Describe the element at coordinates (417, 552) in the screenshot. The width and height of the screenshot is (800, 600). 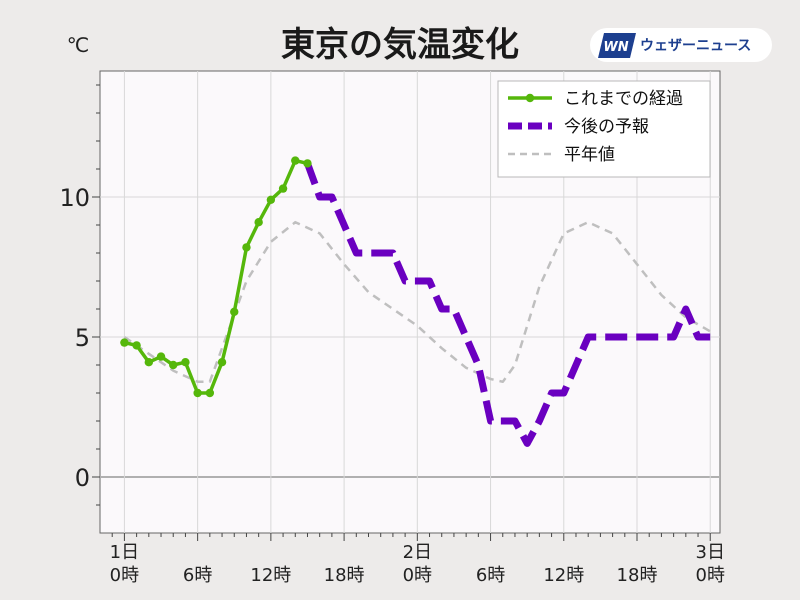
I see `x-tick-date-label: 2日` at that location.